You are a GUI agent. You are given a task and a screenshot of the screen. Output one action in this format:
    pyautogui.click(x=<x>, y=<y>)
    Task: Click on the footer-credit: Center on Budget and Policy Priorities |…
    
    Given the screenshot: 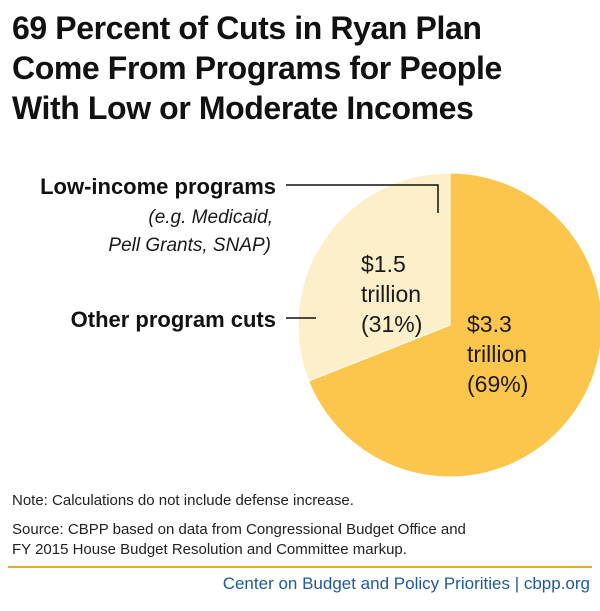 What is the action you would take?
    pyautogui.click(x=406, y=583)
    